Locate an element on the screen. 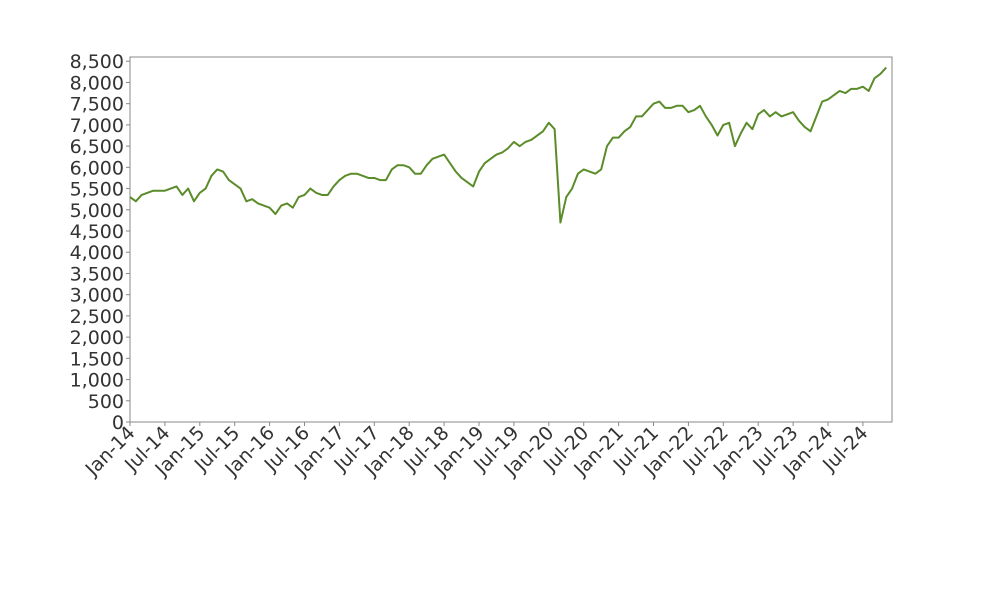 This screenshot has width=1000, height=600. y-tick-label: 0 is located at coordinates (118, 423).